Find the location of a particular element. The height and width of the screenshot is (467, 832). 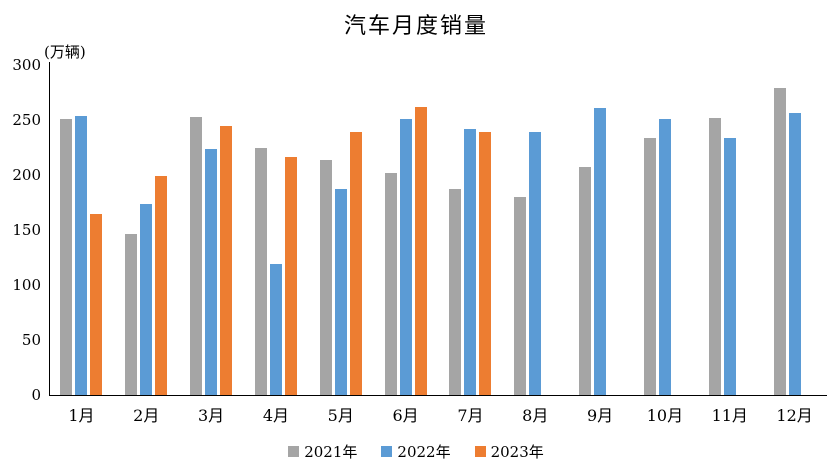

bar-2021年-4月 is located at coordinates (260, 271).